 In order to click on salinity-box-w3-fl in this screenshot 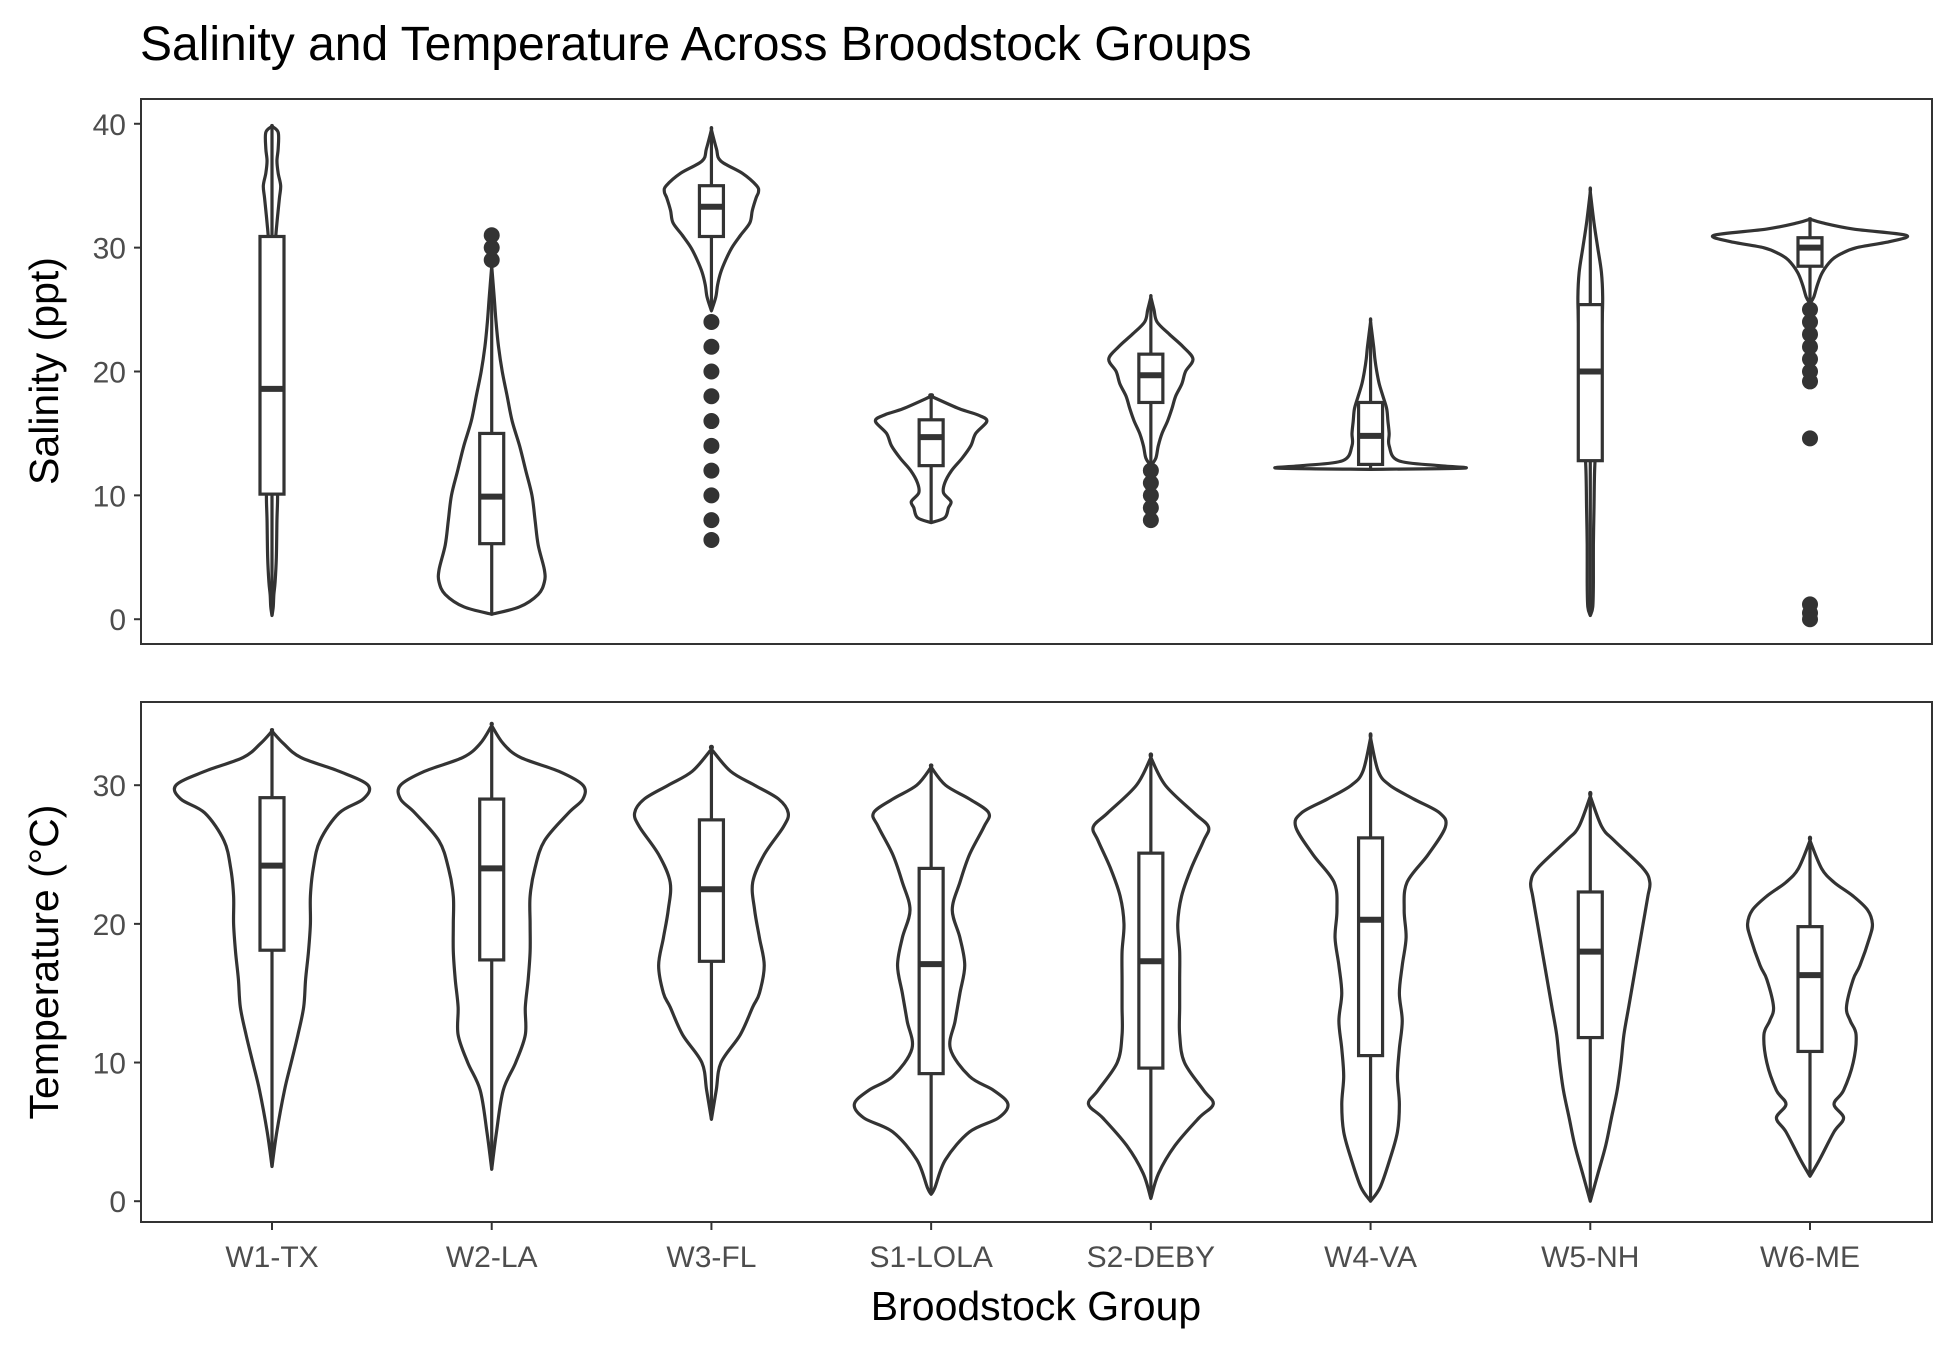, I will do `click(711, 211)`.